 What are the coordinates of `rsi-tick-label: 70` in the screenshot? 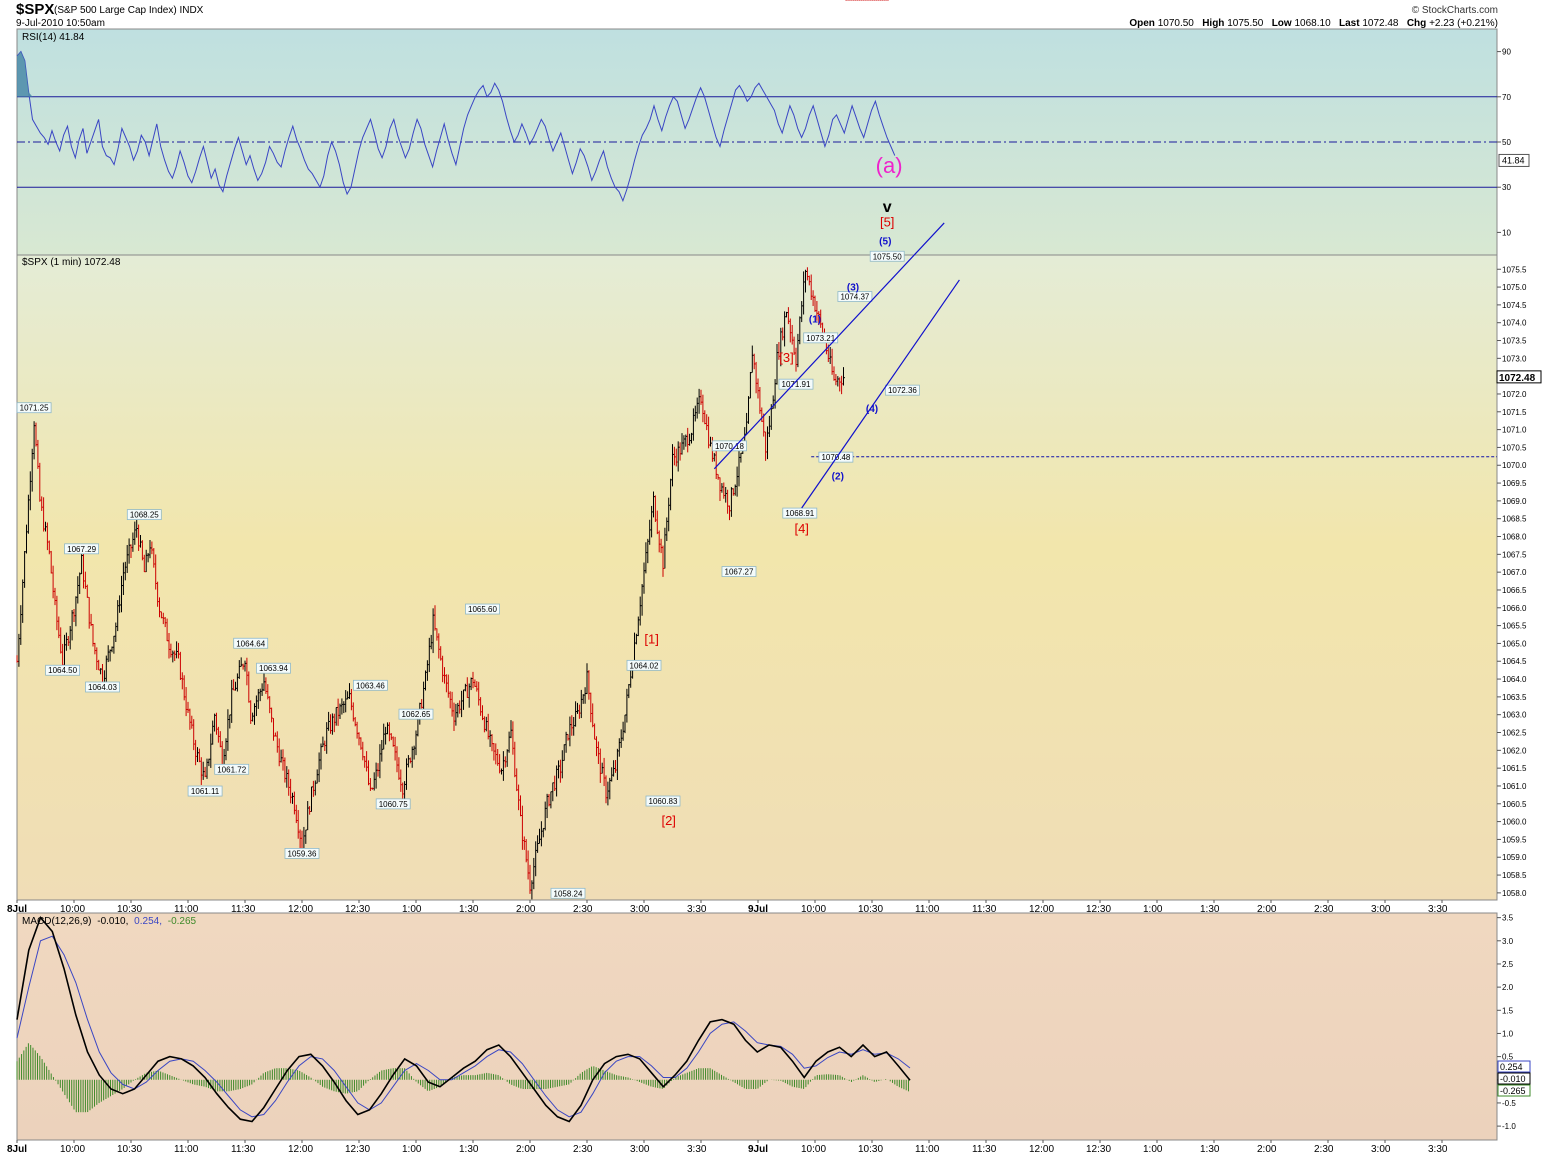 It's located at (1506, 97).